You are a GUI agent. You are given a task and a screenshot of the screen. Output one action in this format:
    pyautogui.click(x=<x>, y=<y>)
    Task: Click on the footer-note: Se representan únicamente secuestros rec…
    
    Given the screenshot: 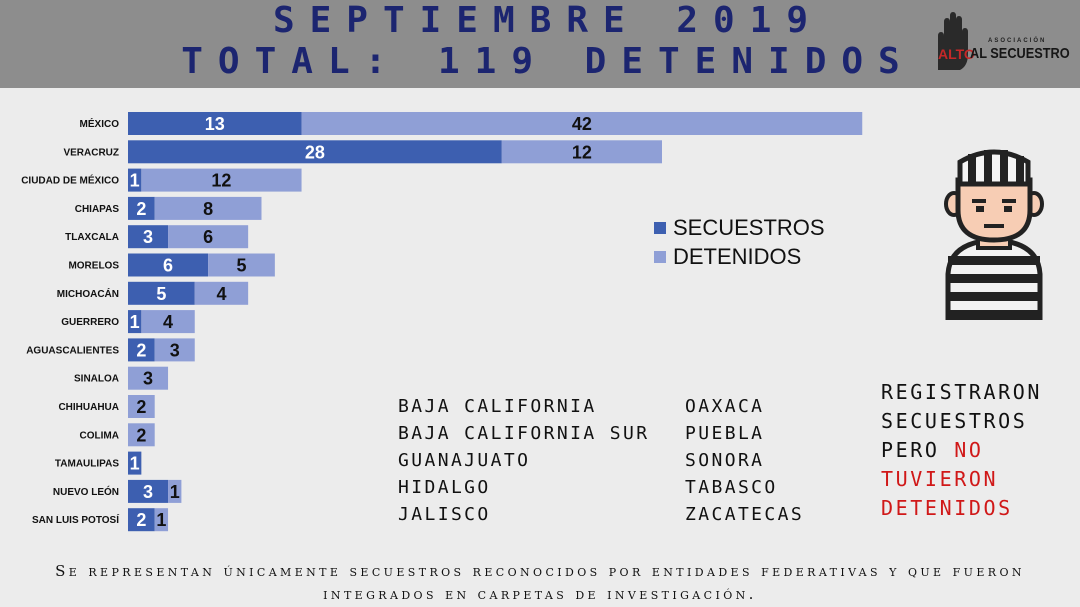 What is the action you would take?
    pyautogui.click(x=540, y=583)
    